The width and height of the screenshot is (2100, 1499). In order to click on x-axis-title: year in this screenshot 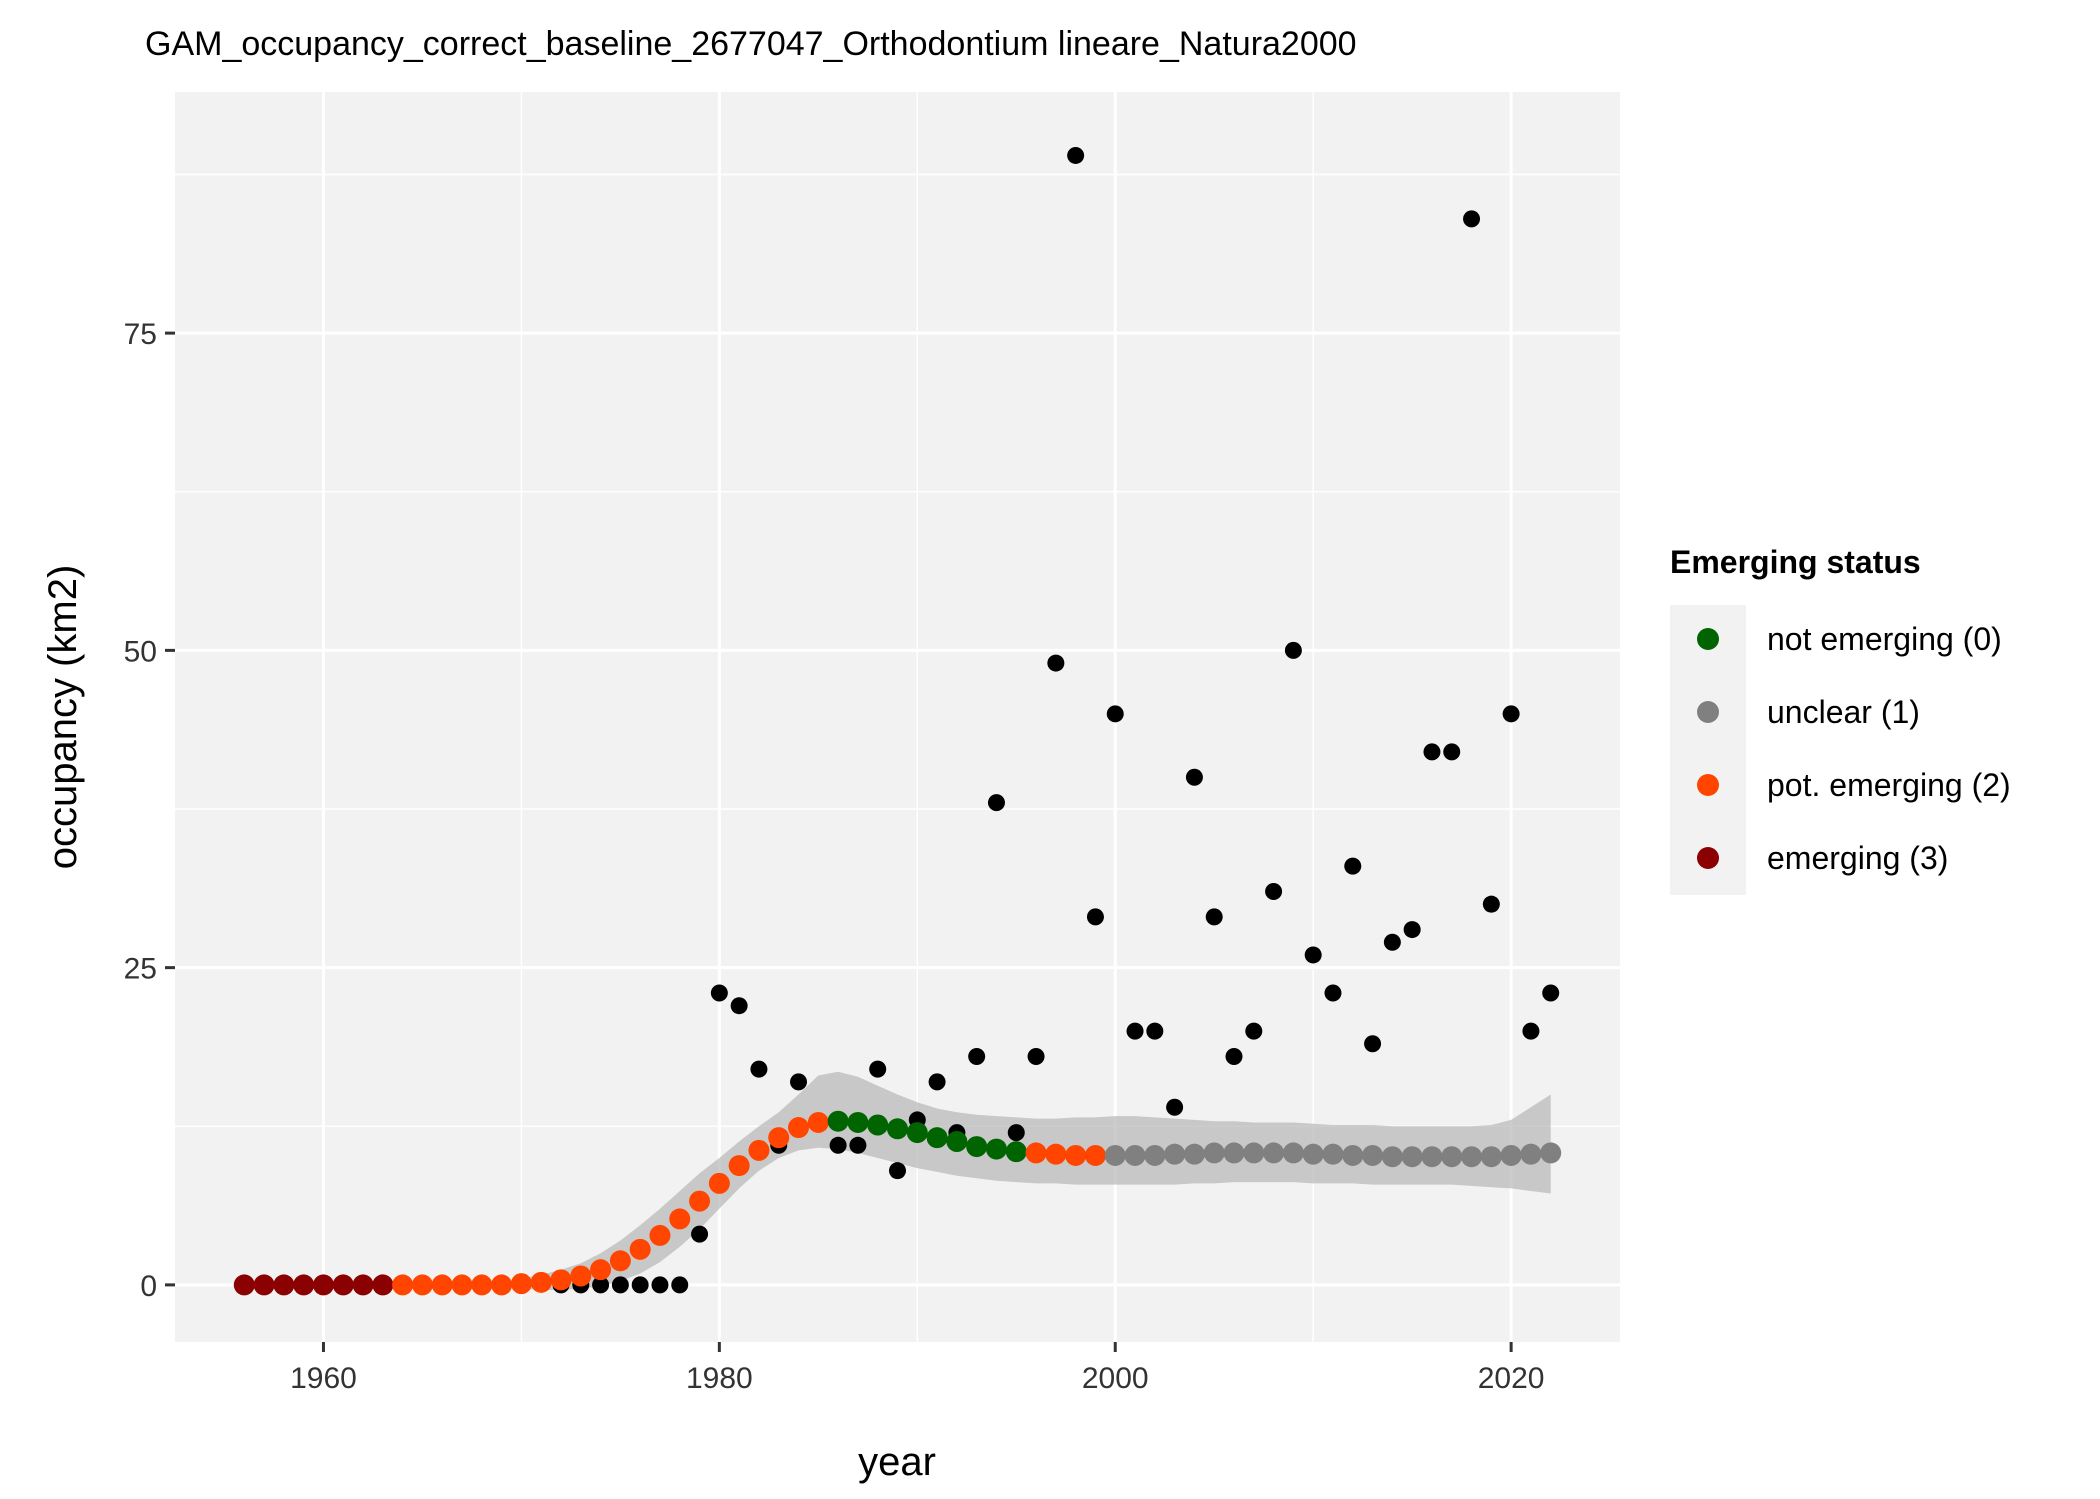, I will do `click(897, 1462)`.